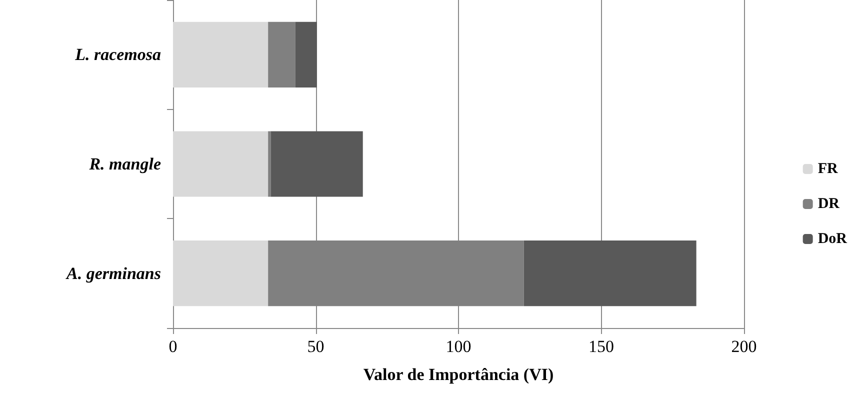  I want to click on x-tick-label: 50, so click(315, 346).